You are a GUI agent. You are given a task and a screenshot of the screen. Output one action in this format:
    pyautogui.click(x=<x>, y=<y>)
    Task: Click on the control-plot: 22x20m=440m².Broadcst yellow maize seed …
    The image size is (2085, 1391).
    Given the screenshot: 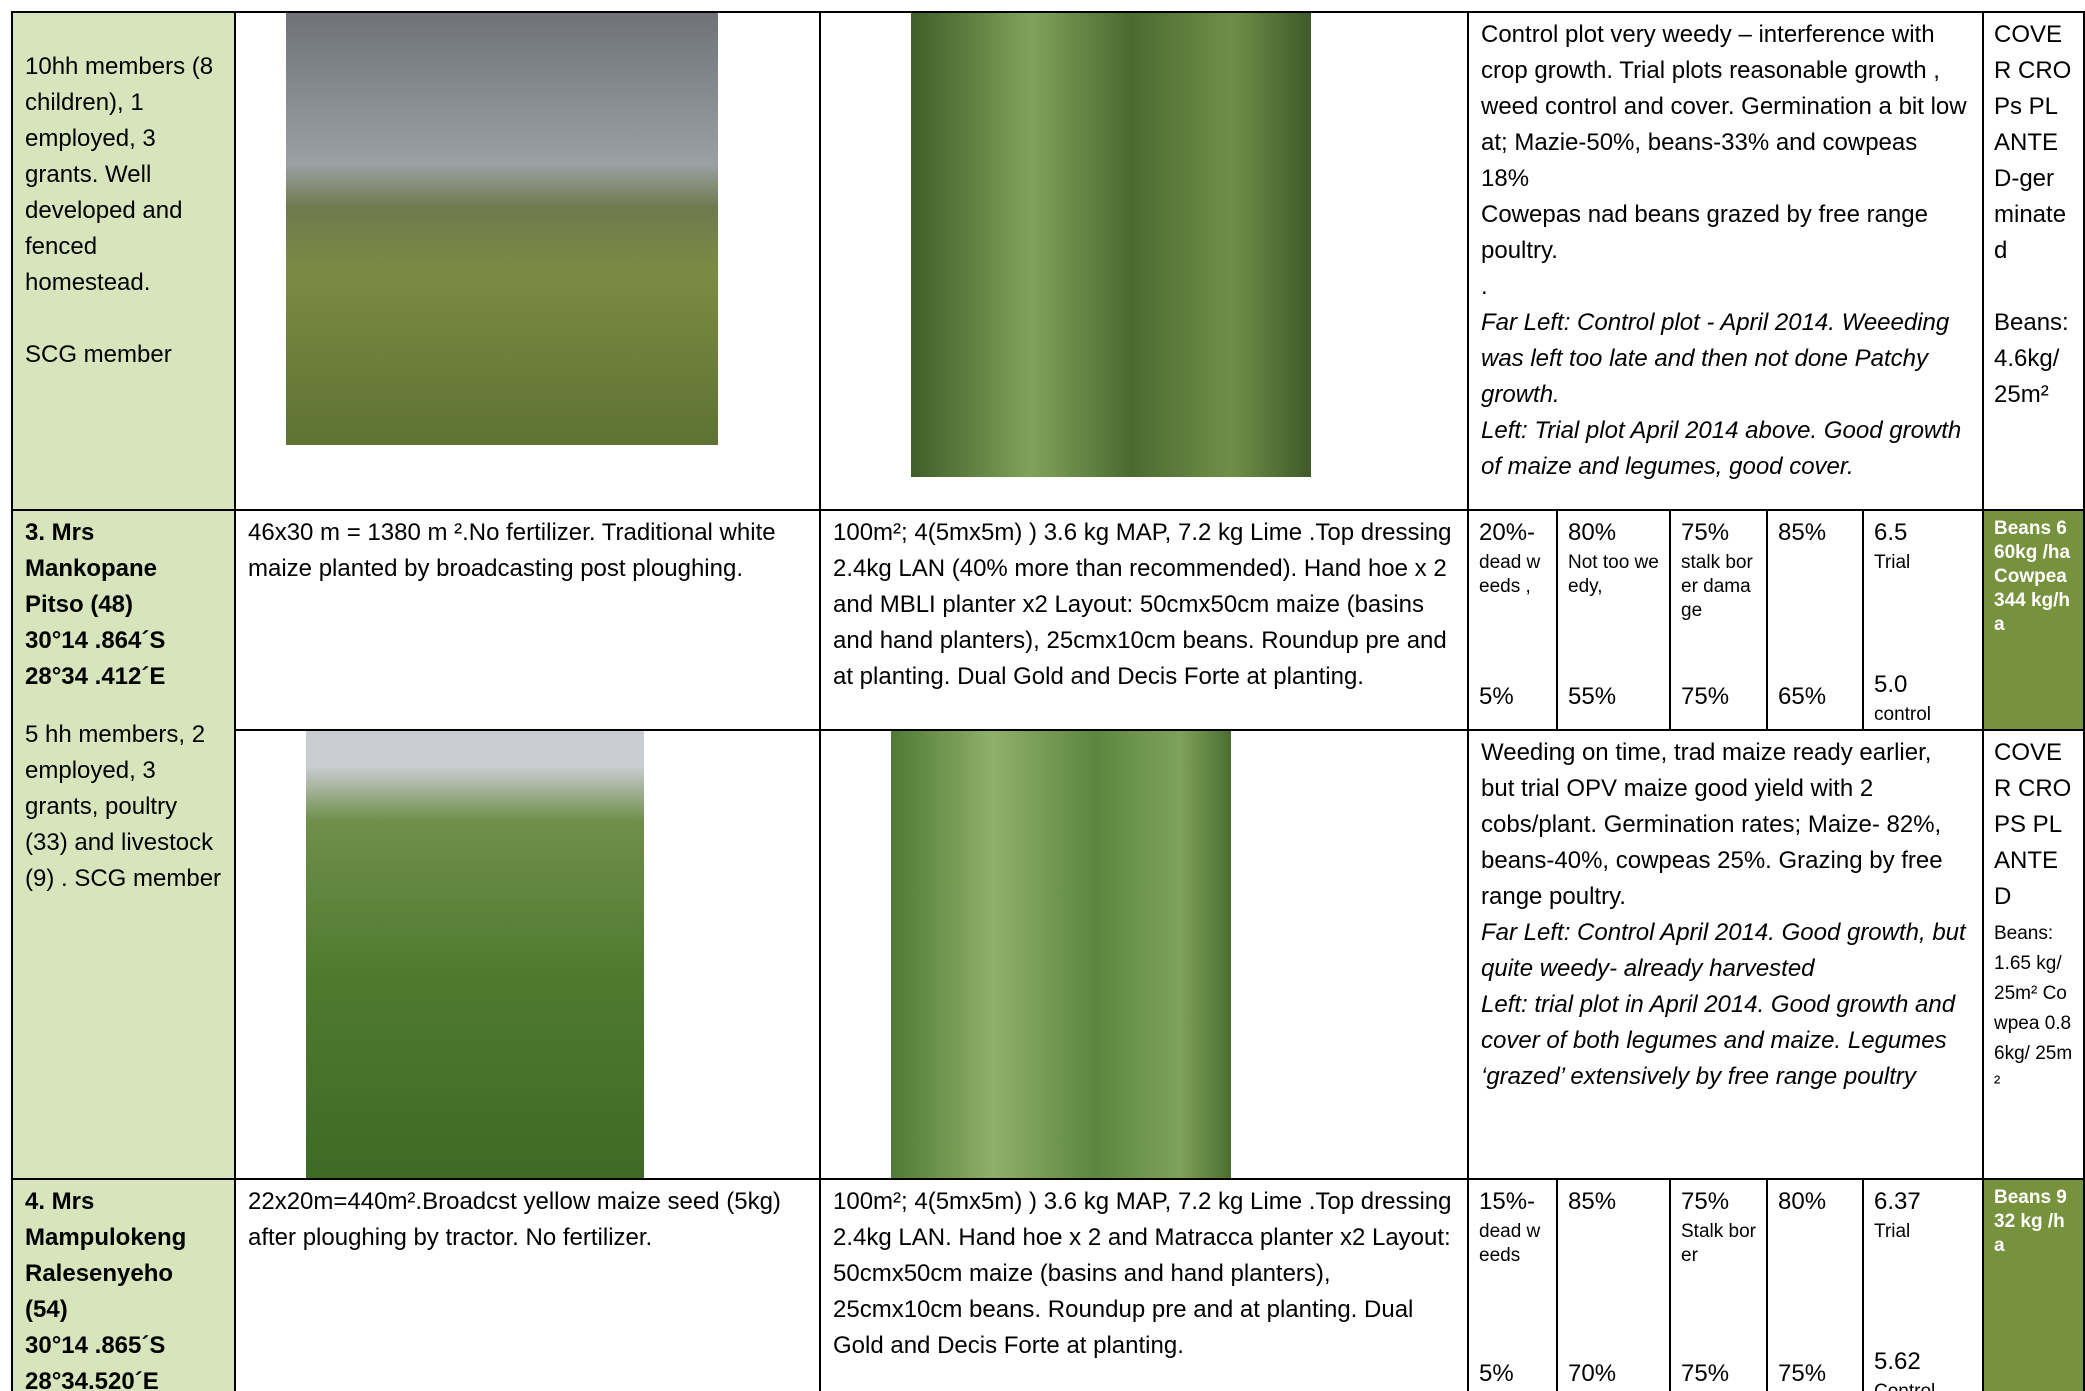 What is the action you would take?
    pyautogui.click(x=514, y=1219)
    